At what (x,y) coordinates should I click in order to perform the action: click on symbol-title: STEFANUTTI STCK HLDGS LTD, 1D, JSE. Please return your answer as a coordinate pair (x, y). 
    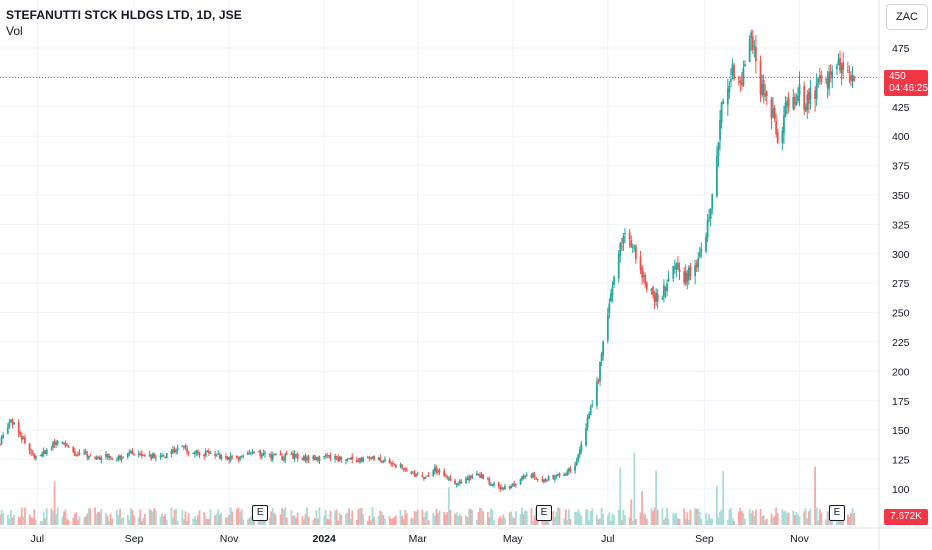
    Looking at the image, I should click on (124, 15).